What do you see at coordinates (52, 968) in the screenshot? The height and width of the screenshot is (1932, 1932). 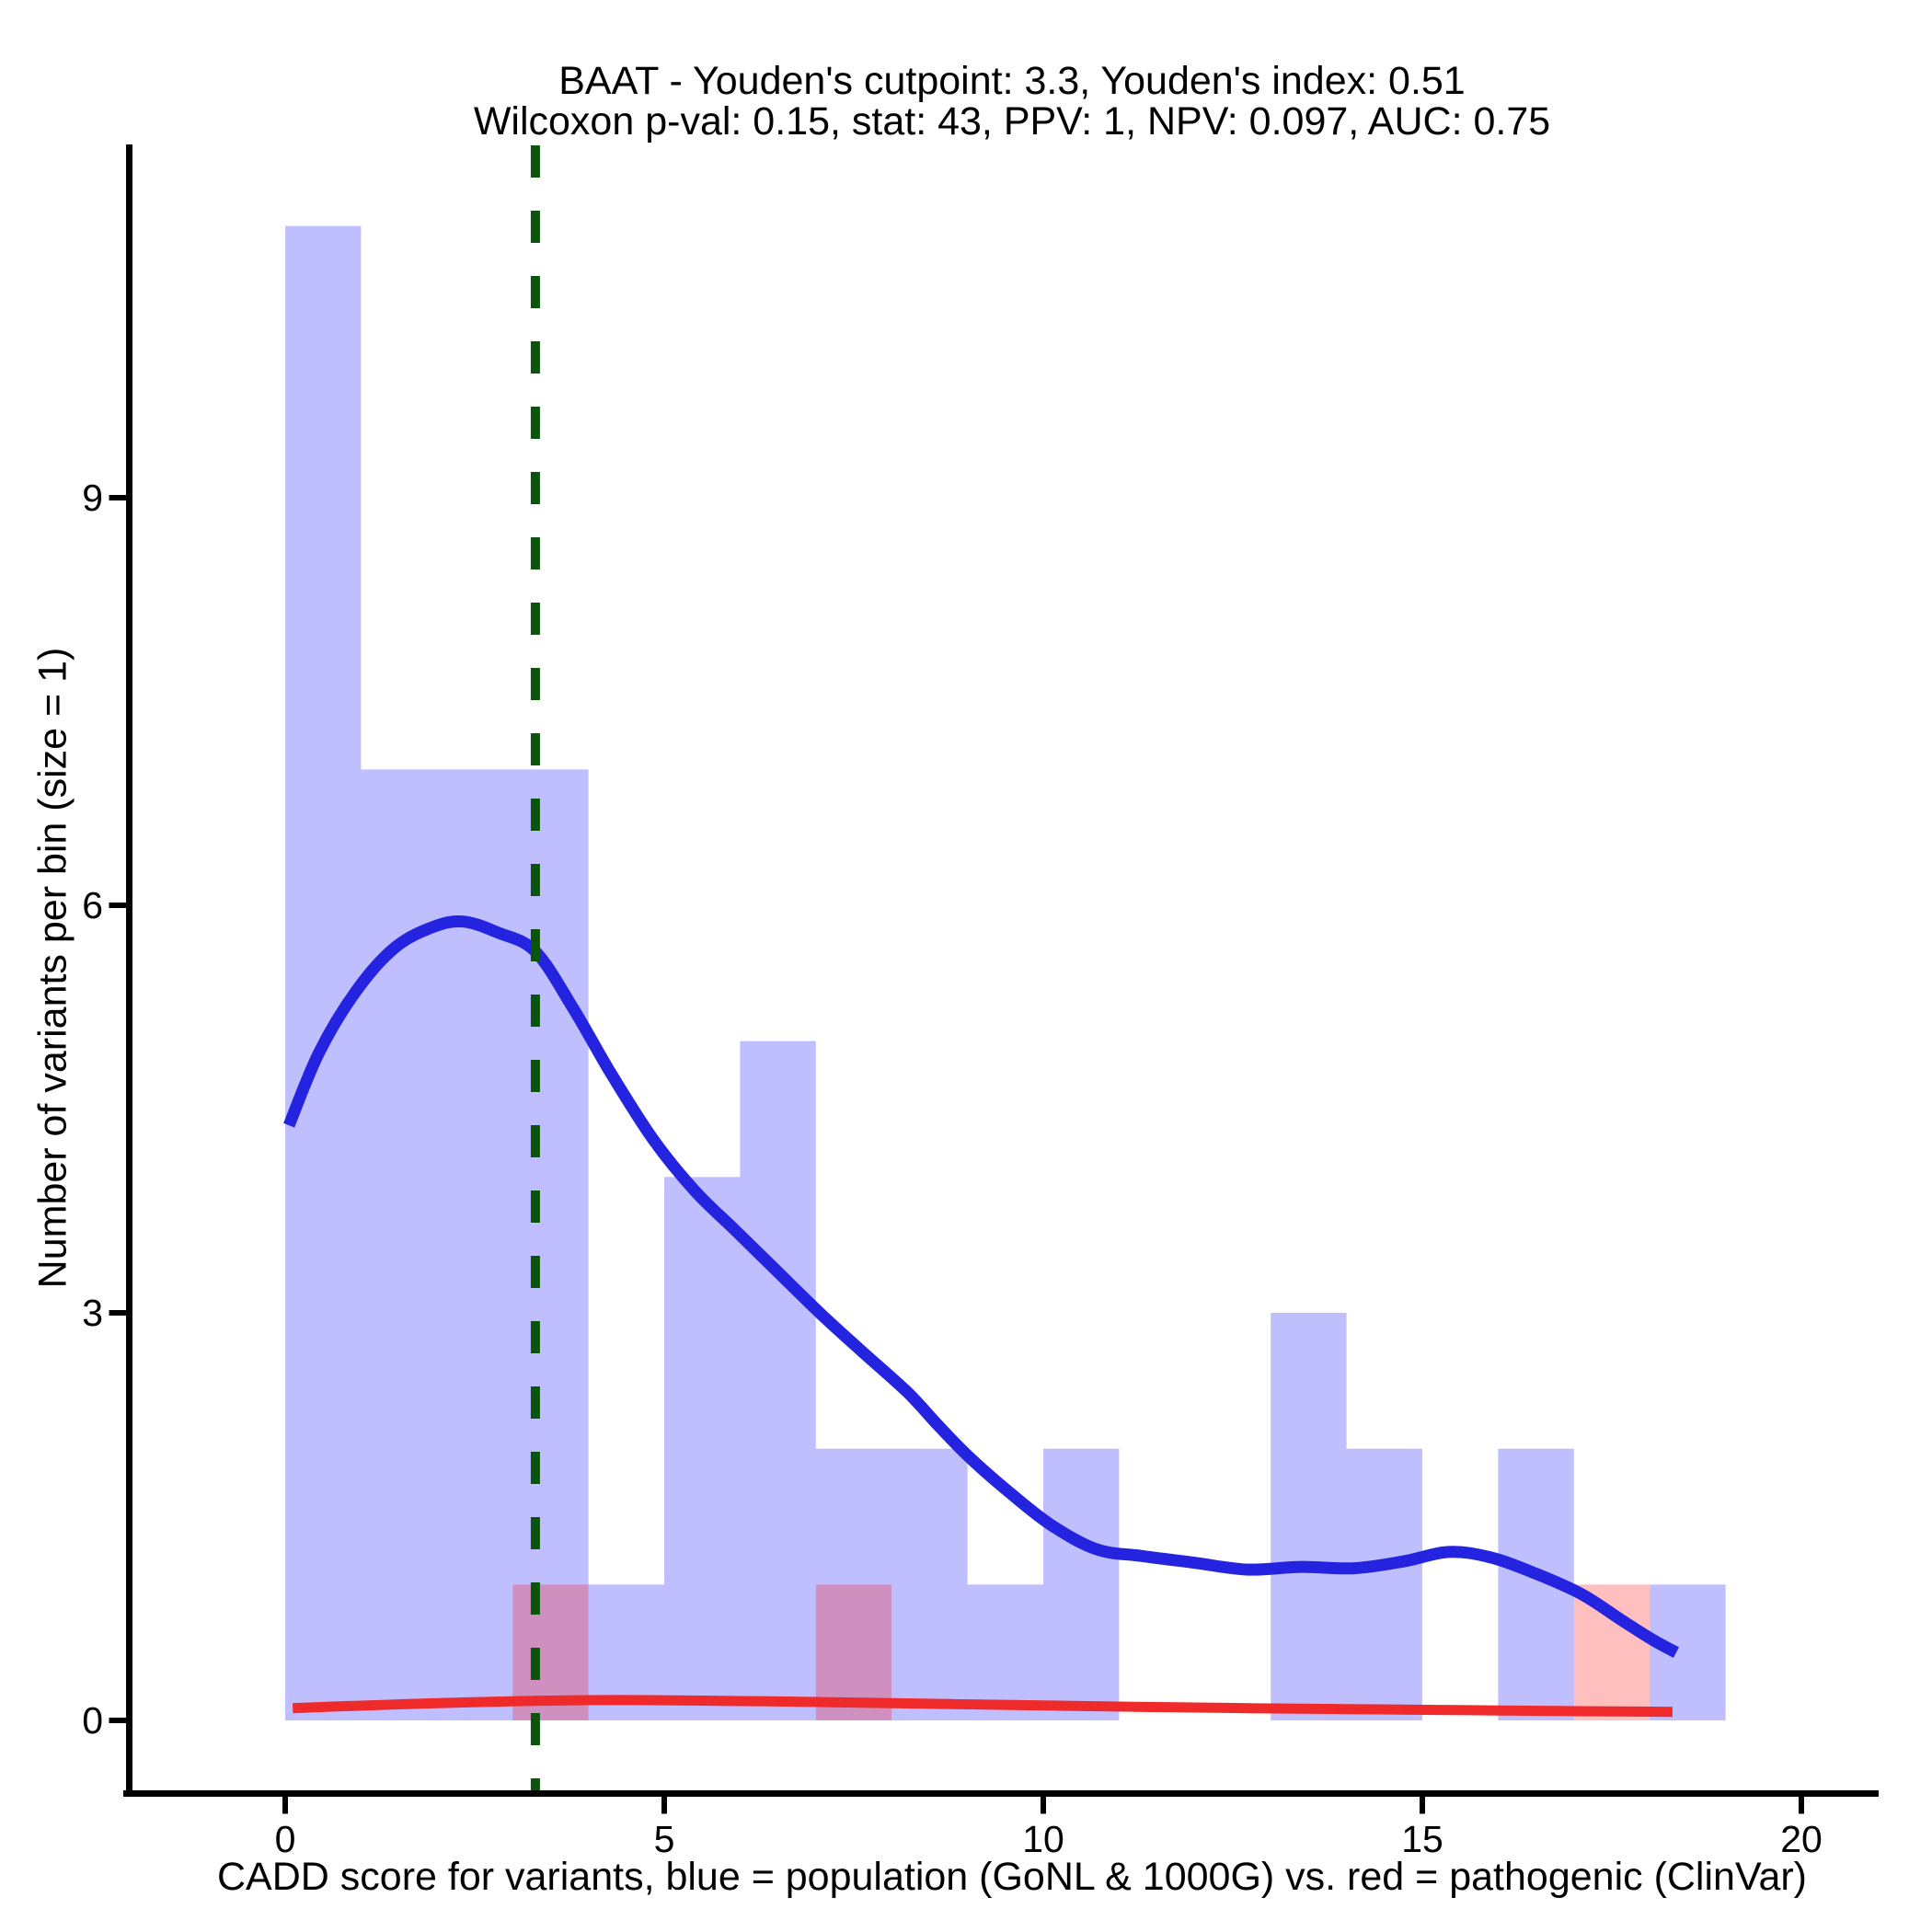 I see `y-axis-label: Number of variants per bin (size = 1)` at bounding box center [52, 968].